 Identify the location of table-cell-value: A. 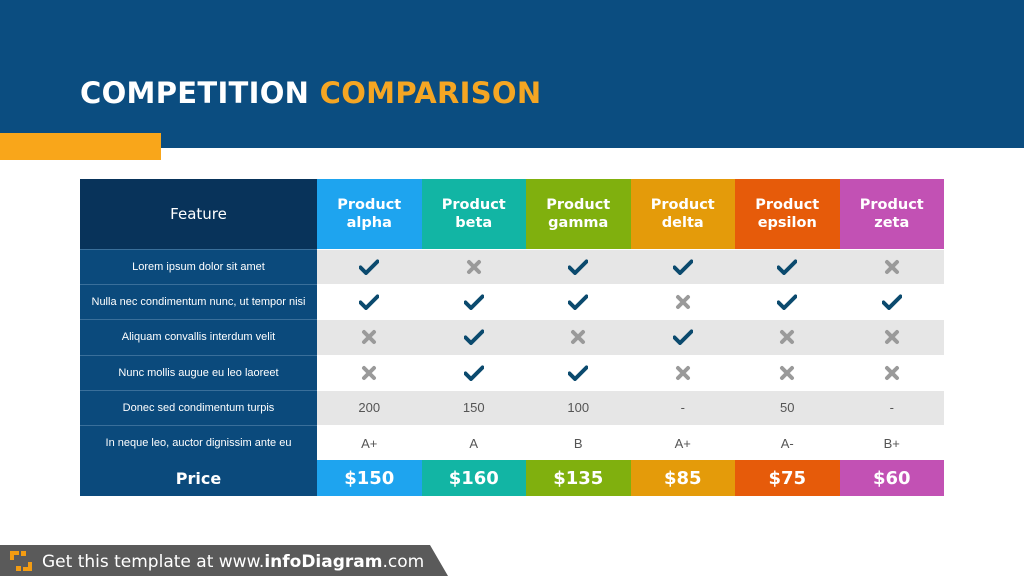
(473, 442).